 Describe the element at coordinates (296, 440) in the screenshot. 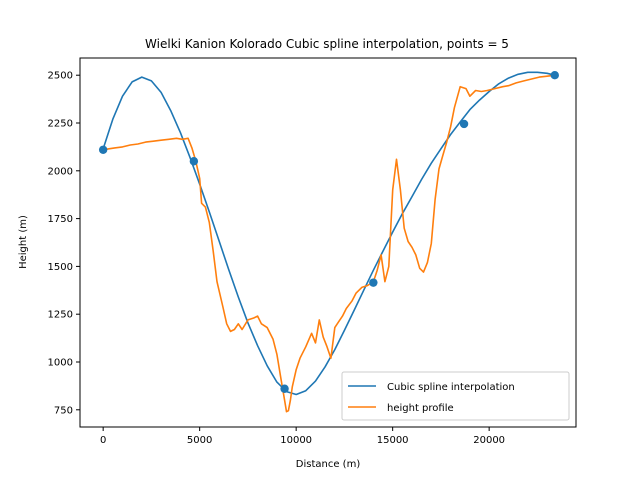

I see `x-tick-label: 10000` at that location.